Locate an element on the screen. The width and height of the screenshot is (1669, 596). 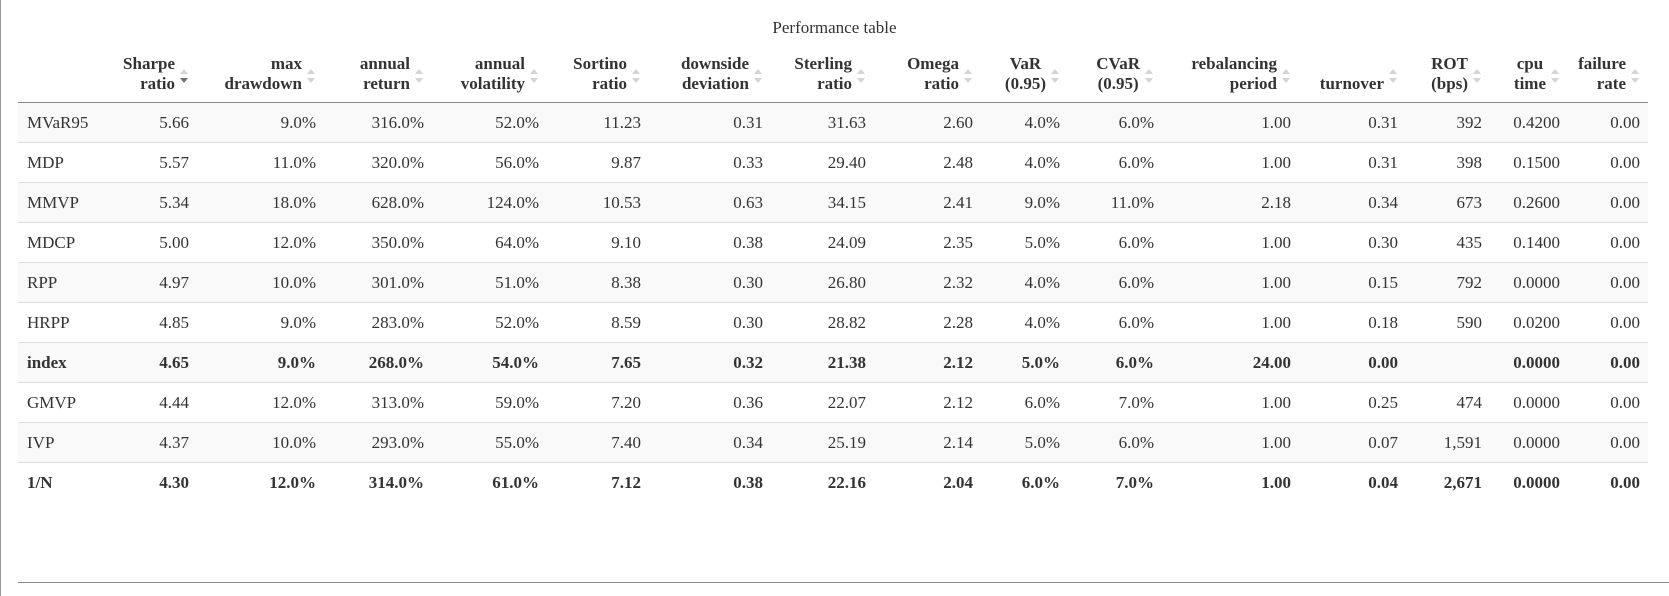
column-header-label: Sterling ratio is located at coordinates (823, 78).